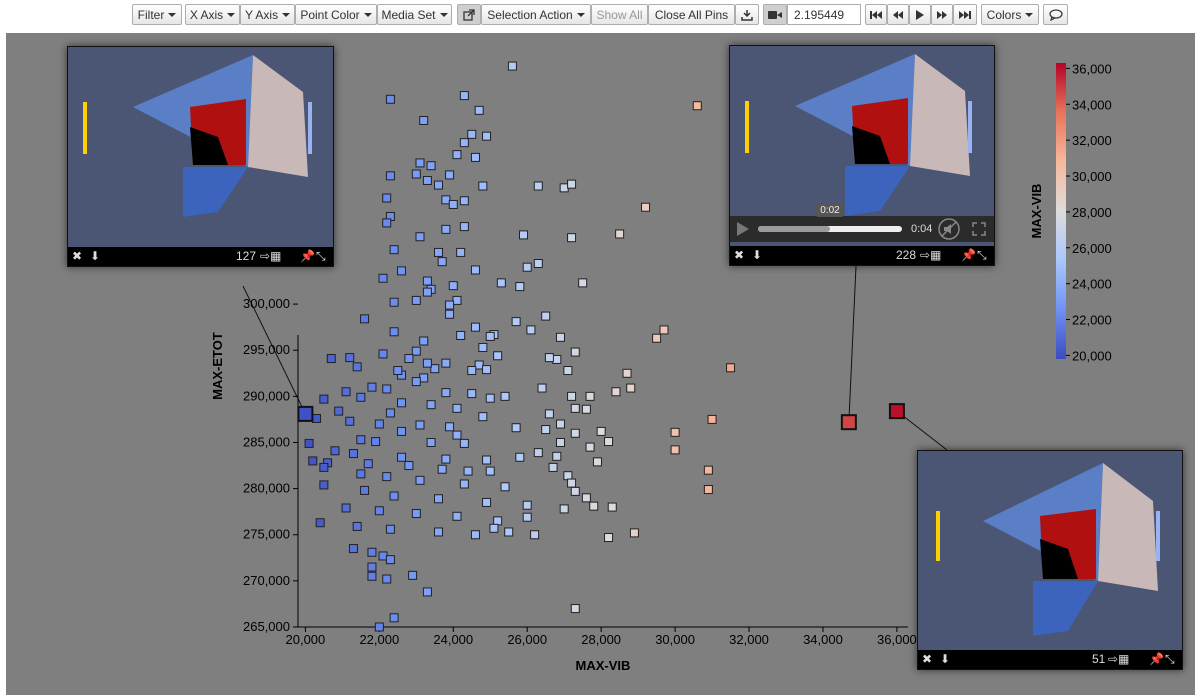  I want to click on expand-icon: ⤡, so click(982, 255).